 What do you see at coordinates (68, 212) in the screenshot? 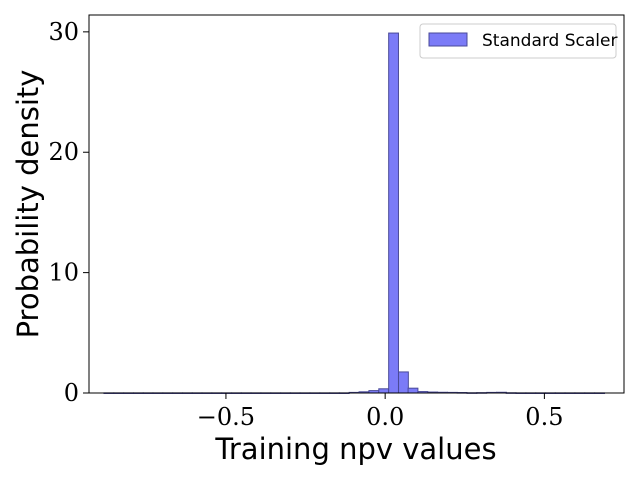
I see `y-axis-ticks: 0 10 20 30` at bounding box center [68, 212].